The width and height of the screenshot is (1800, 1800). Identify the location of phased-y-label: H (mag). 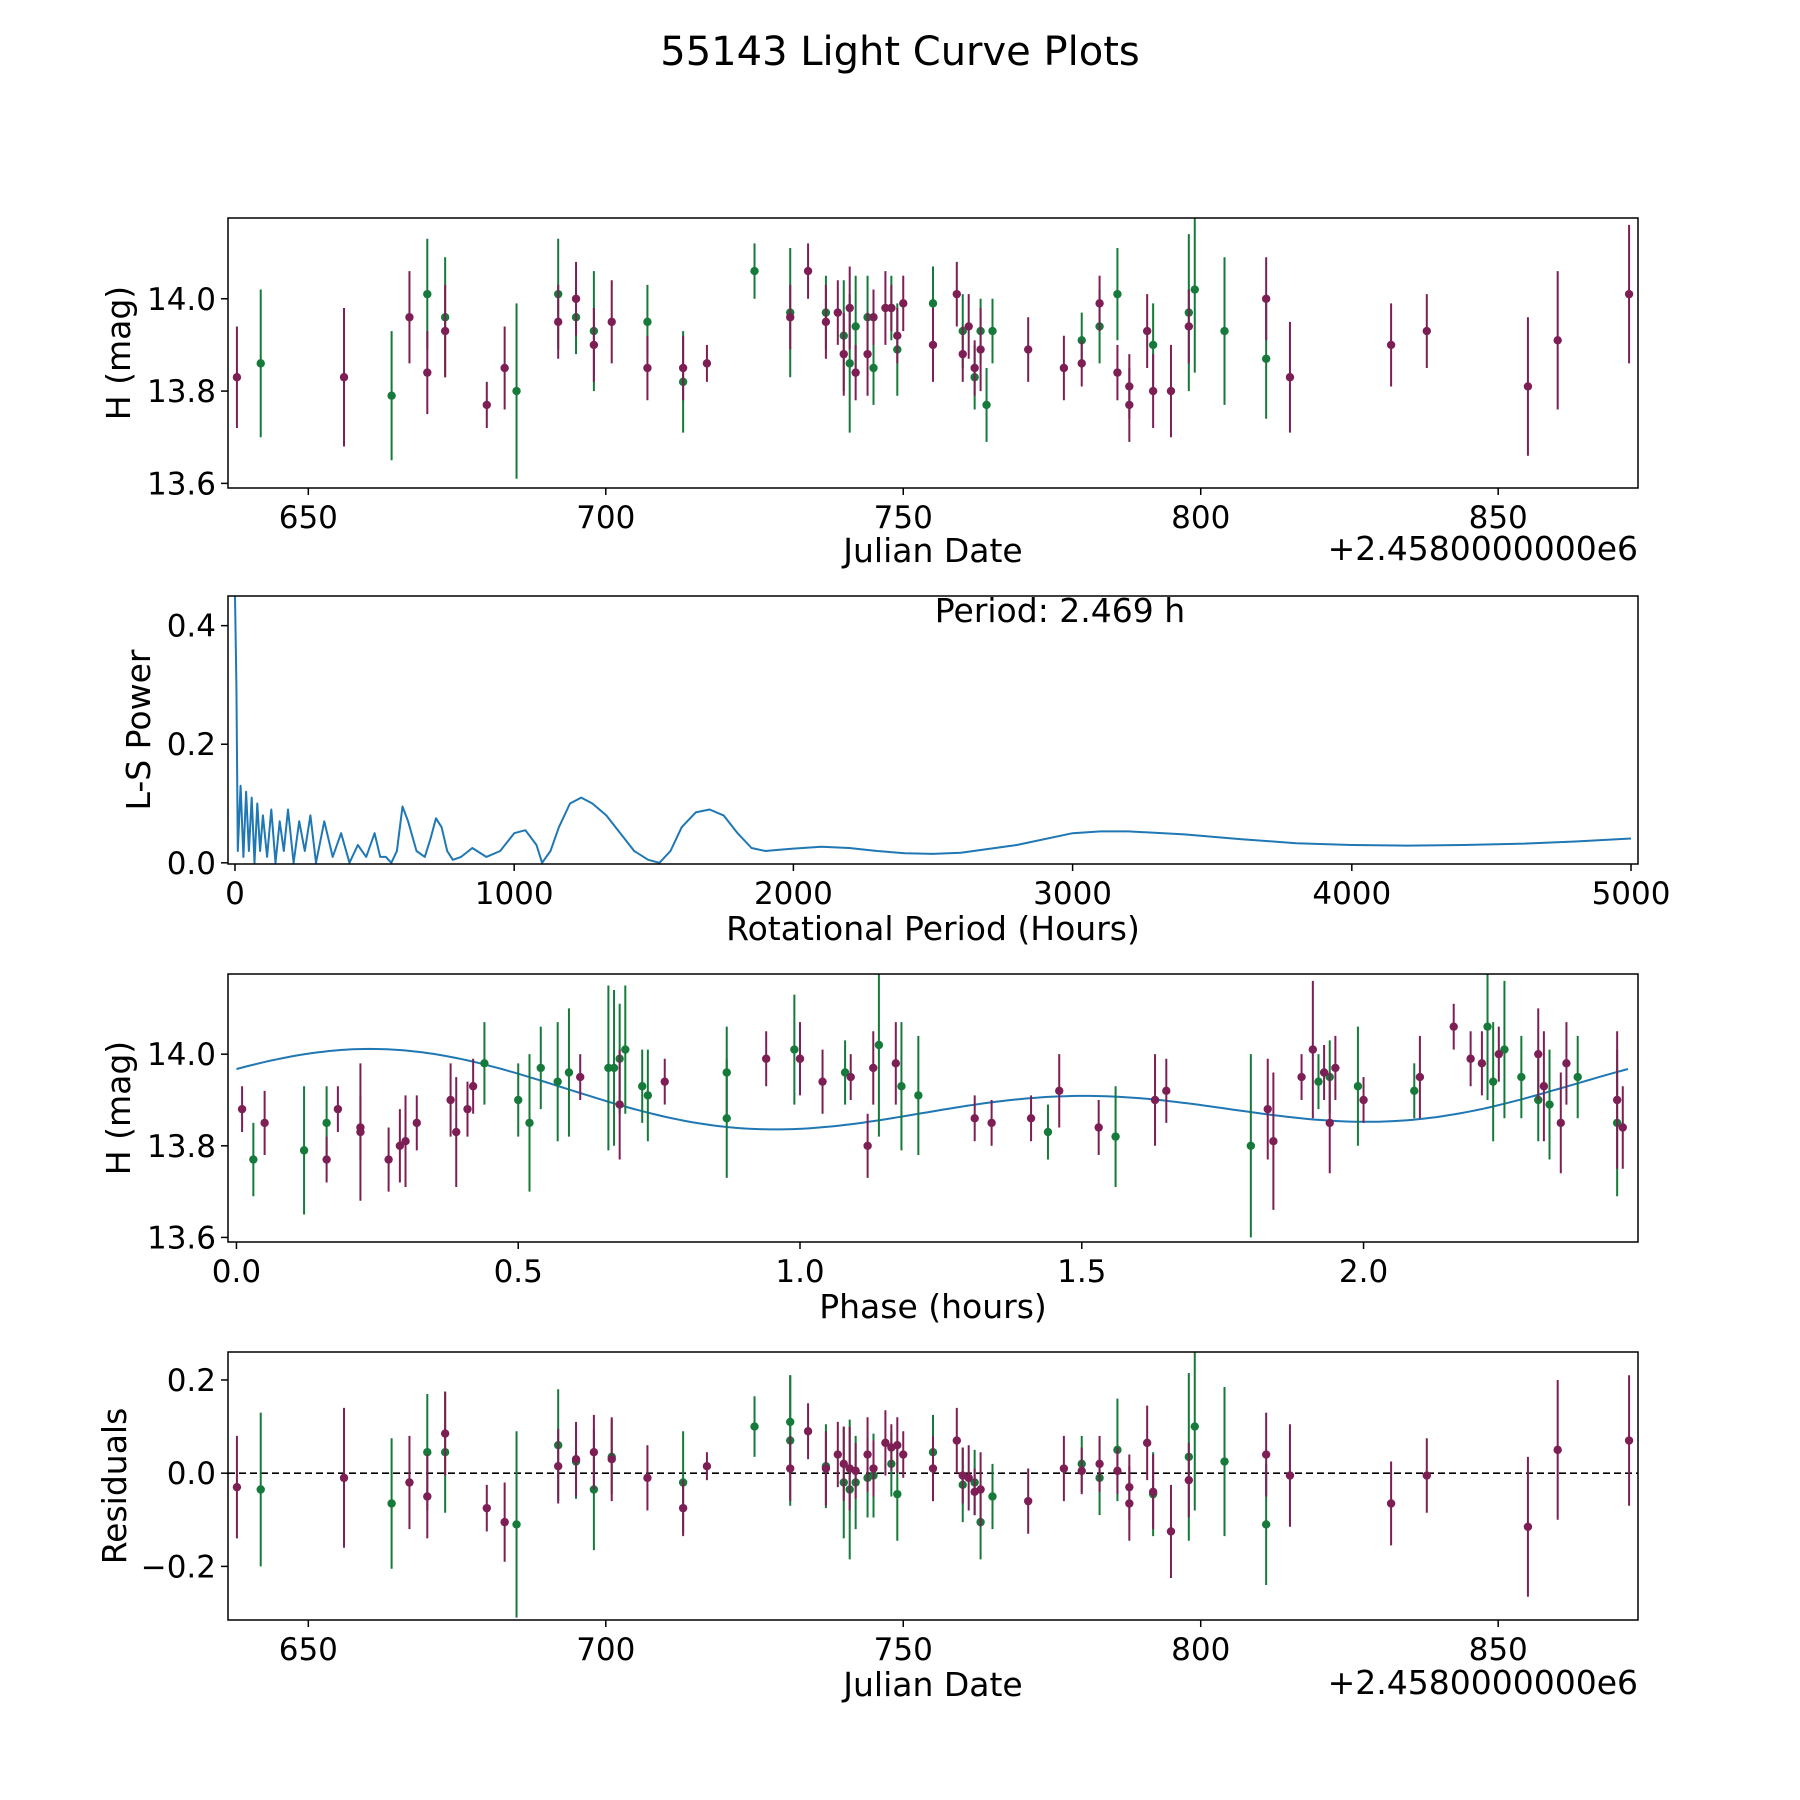
(118, 1108).